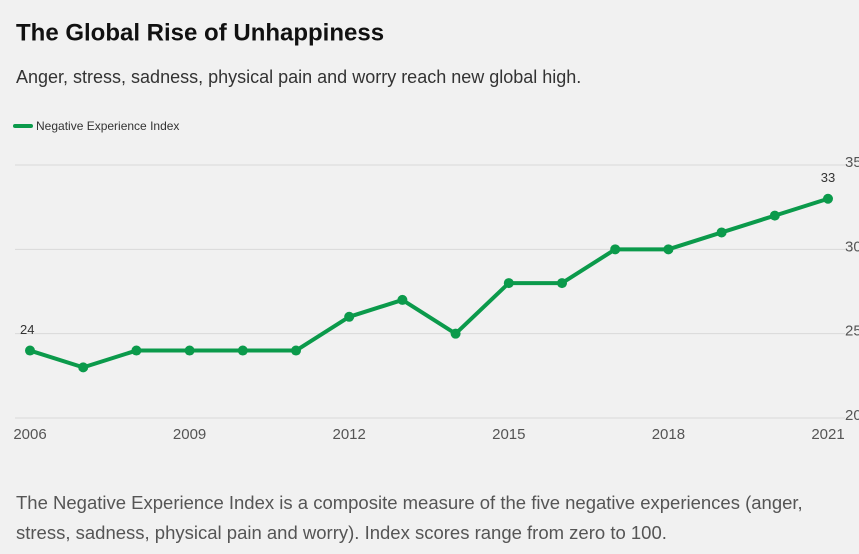 Image resolution: width=859 pixels, height=554 pixels. Describe the element at coordinates (349, 434) in the screenshot. I see `x-tick-label: 2012` at that location.